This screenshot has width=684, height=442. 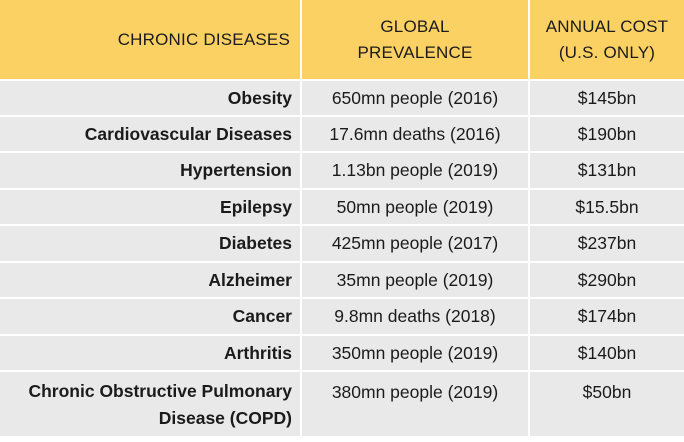 I want to click on table-row-7-prevalence: 350mn people (2019), so click(x=416, y=354).